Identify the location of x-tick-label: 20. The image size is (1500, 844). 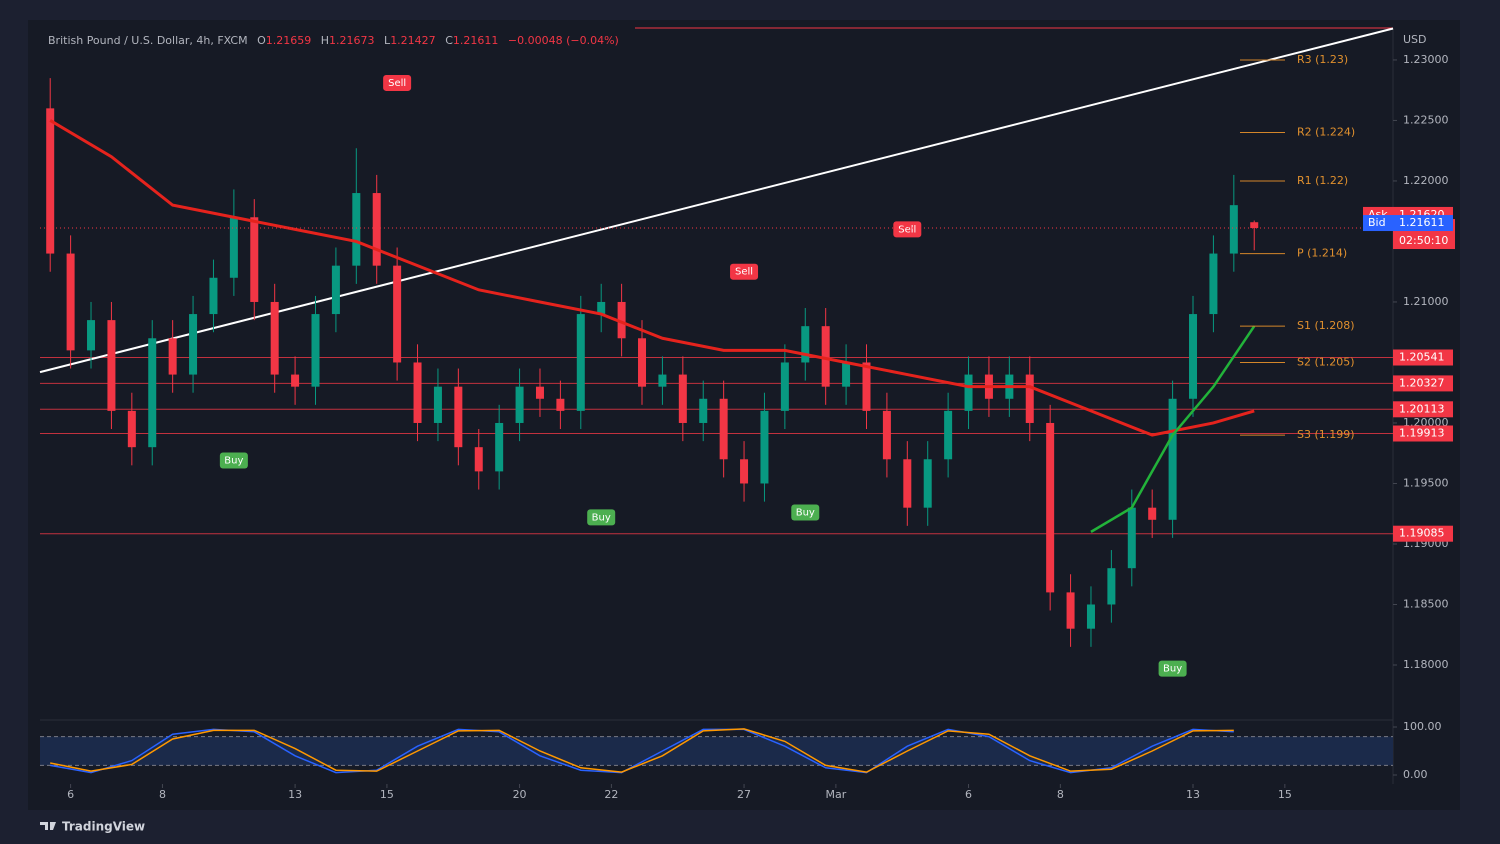
(520, 794).